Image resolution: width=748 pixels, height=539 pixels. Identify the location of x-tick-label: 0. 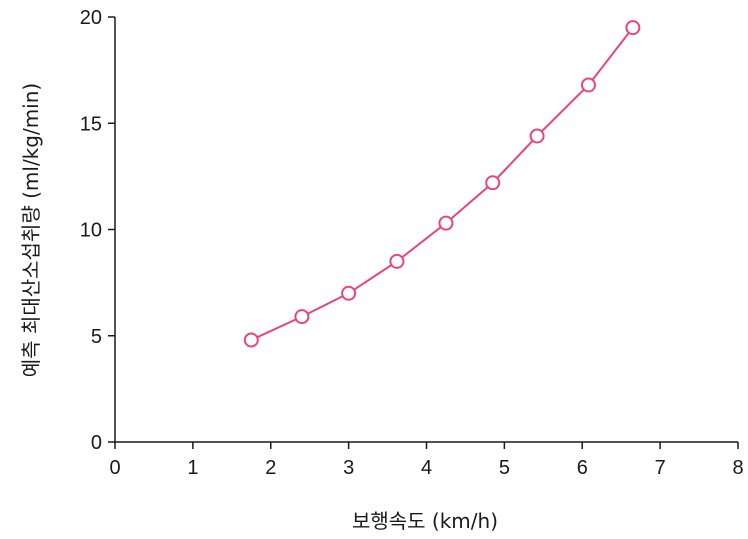
(114, 468).